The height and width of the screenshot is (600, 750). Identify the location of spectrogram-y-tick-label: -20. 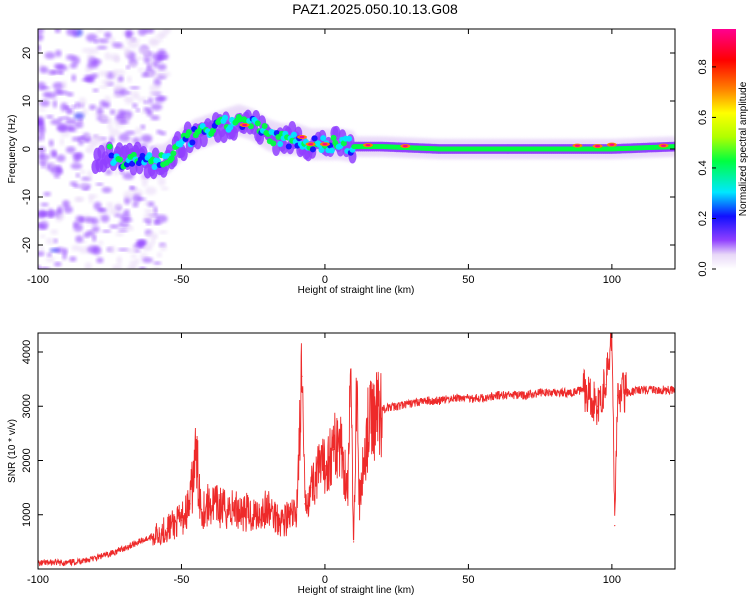
(27, 245).